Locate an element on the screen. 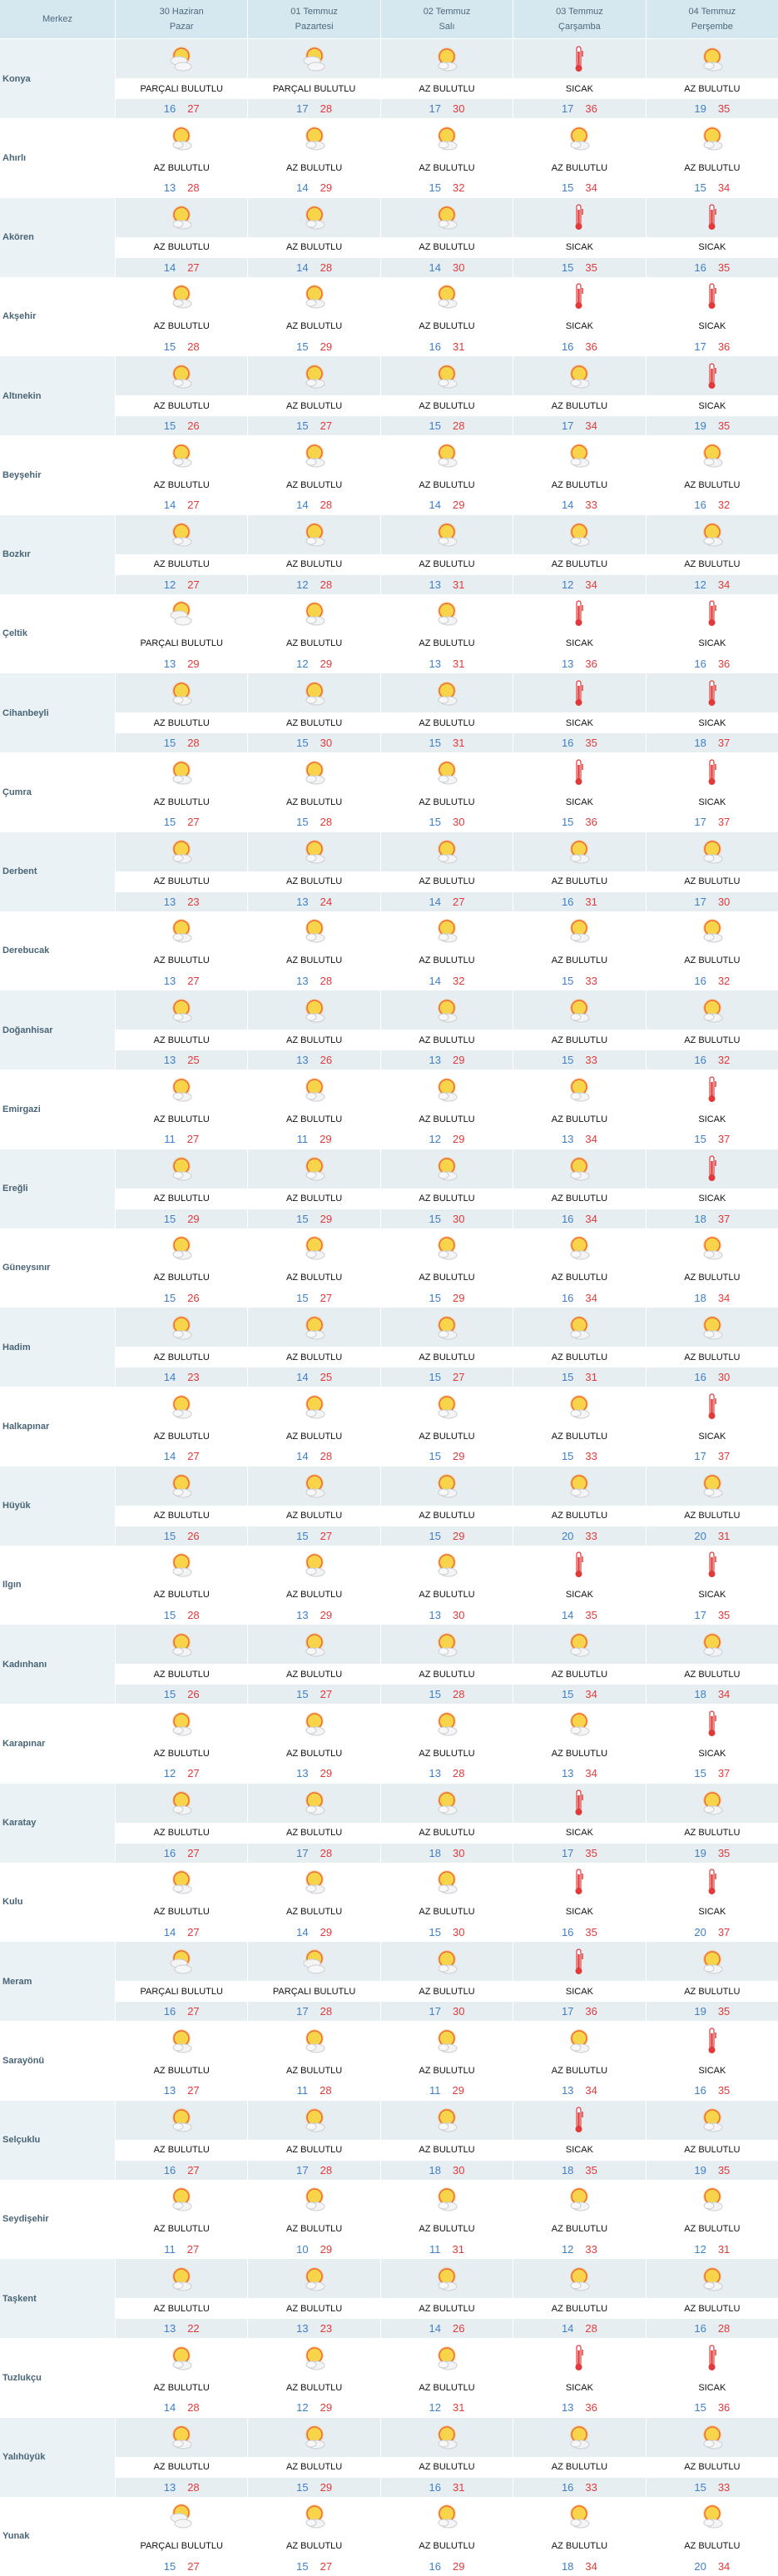 This screenshot has width=778, height=2576. day-cell: SICAK 14 35 is located at coordinates (579, 1585).